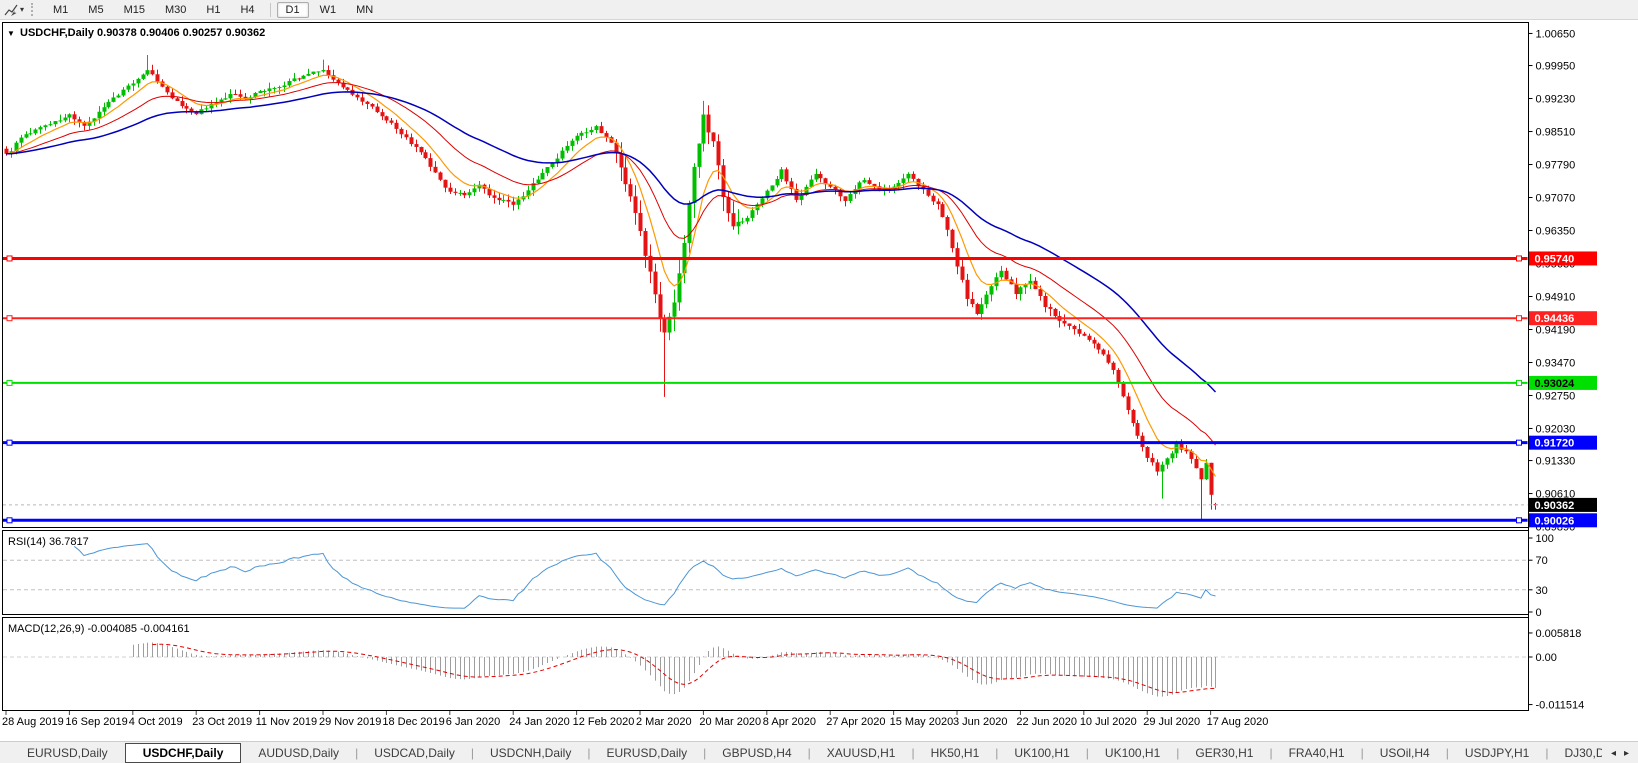 The height and width of the screenshot is (763, 1638). What do you see at coordinates (1108, 722) in the screenshot?
I see `svg-text: 10 Jul 2020` at bounding box center [1108, 722].